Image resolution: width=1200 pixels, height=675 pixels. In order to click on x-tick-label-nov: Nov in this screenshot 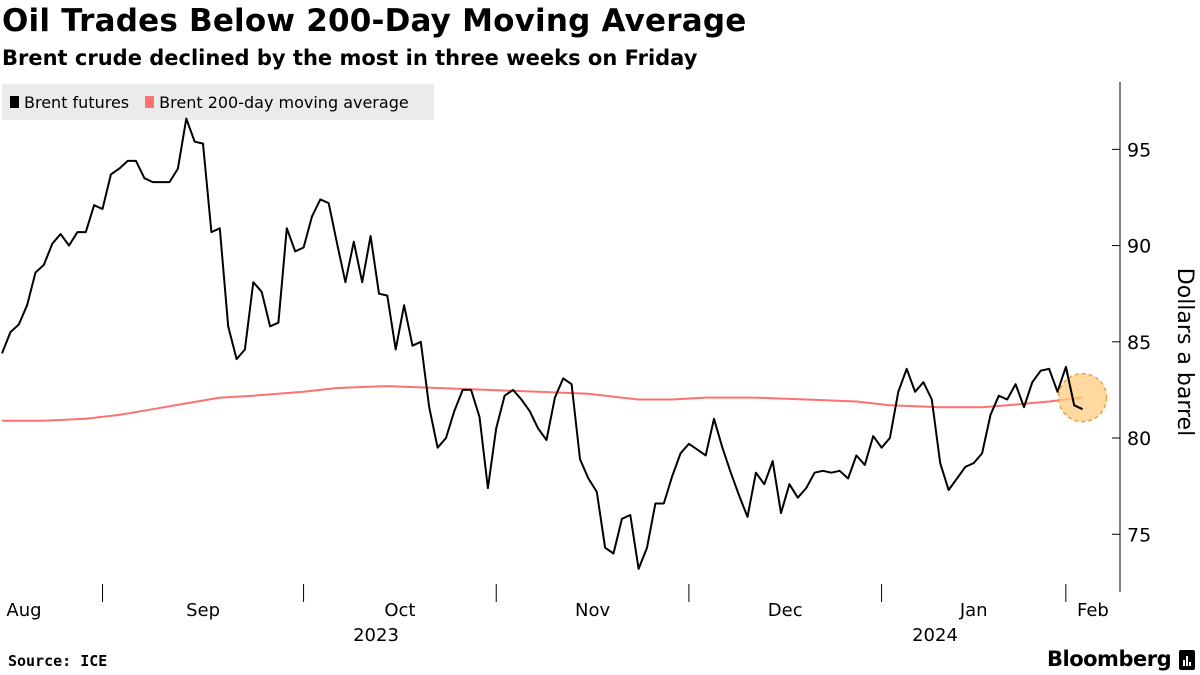, I will do `click(592, 610)`.